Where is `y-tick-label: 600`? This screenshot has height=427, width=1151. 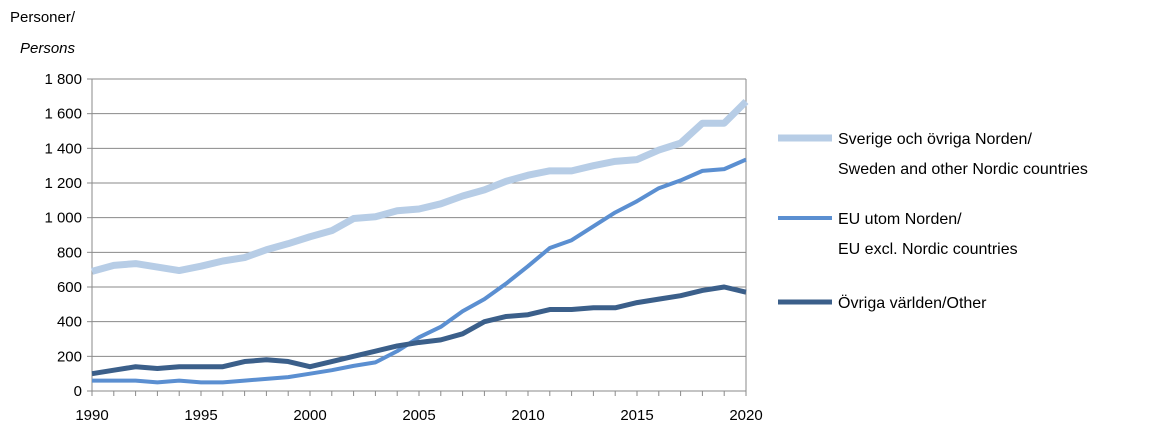
y-tick-label: 600 is located at coordinates (69, 287).